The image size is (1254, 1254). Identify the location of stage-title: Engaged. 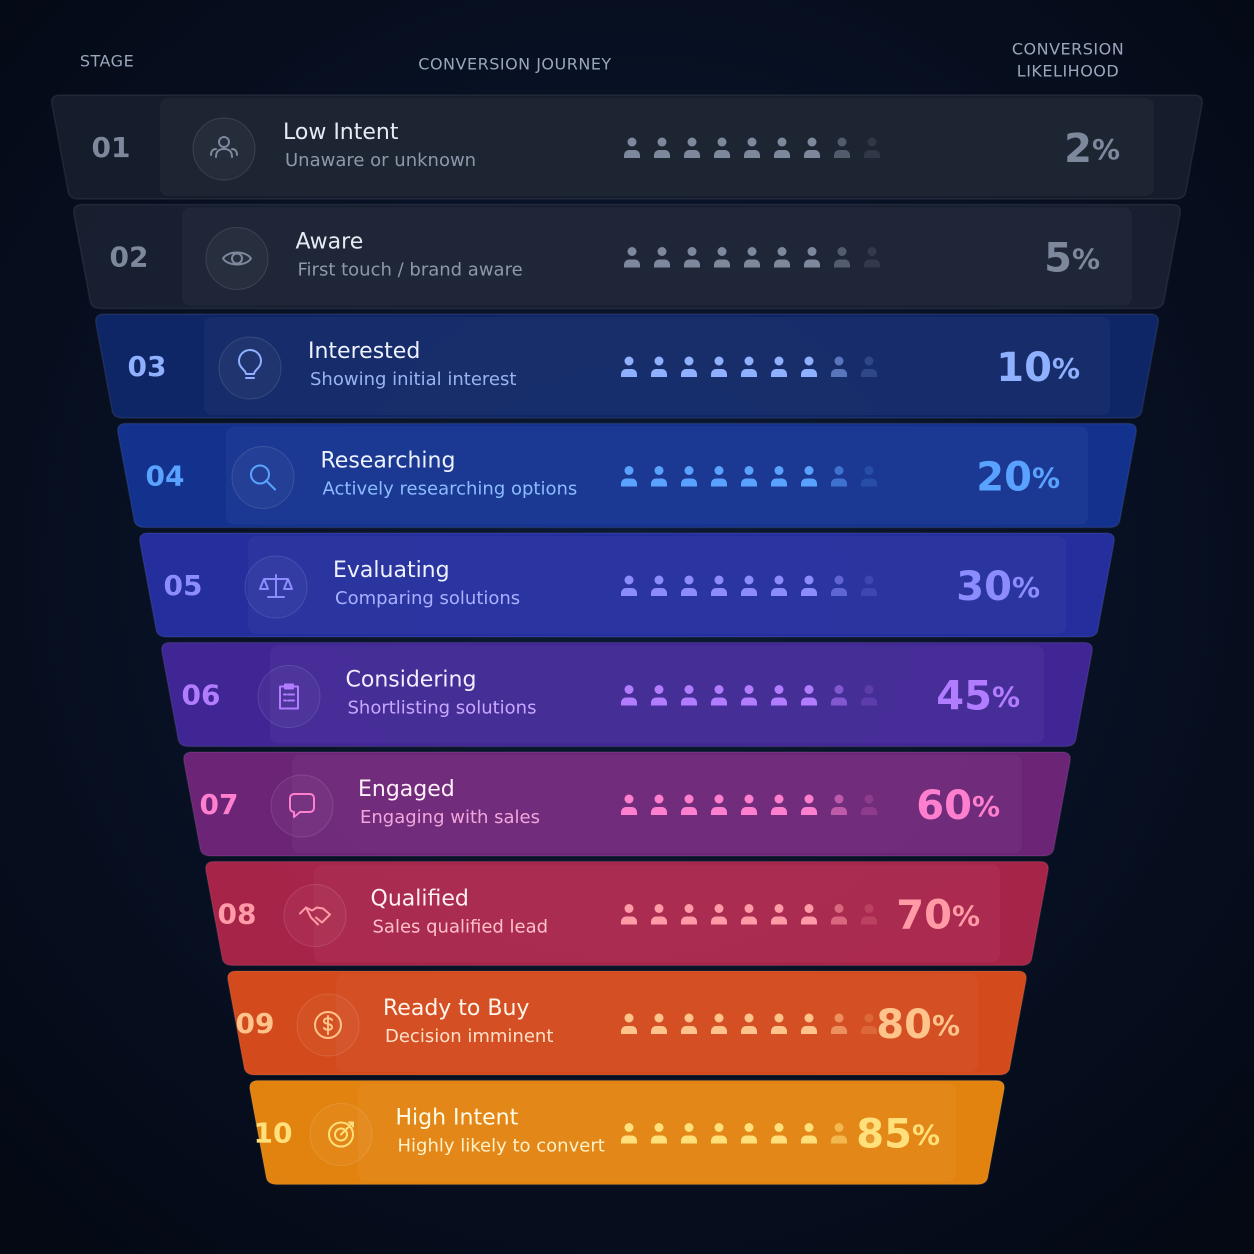
(406, 789).